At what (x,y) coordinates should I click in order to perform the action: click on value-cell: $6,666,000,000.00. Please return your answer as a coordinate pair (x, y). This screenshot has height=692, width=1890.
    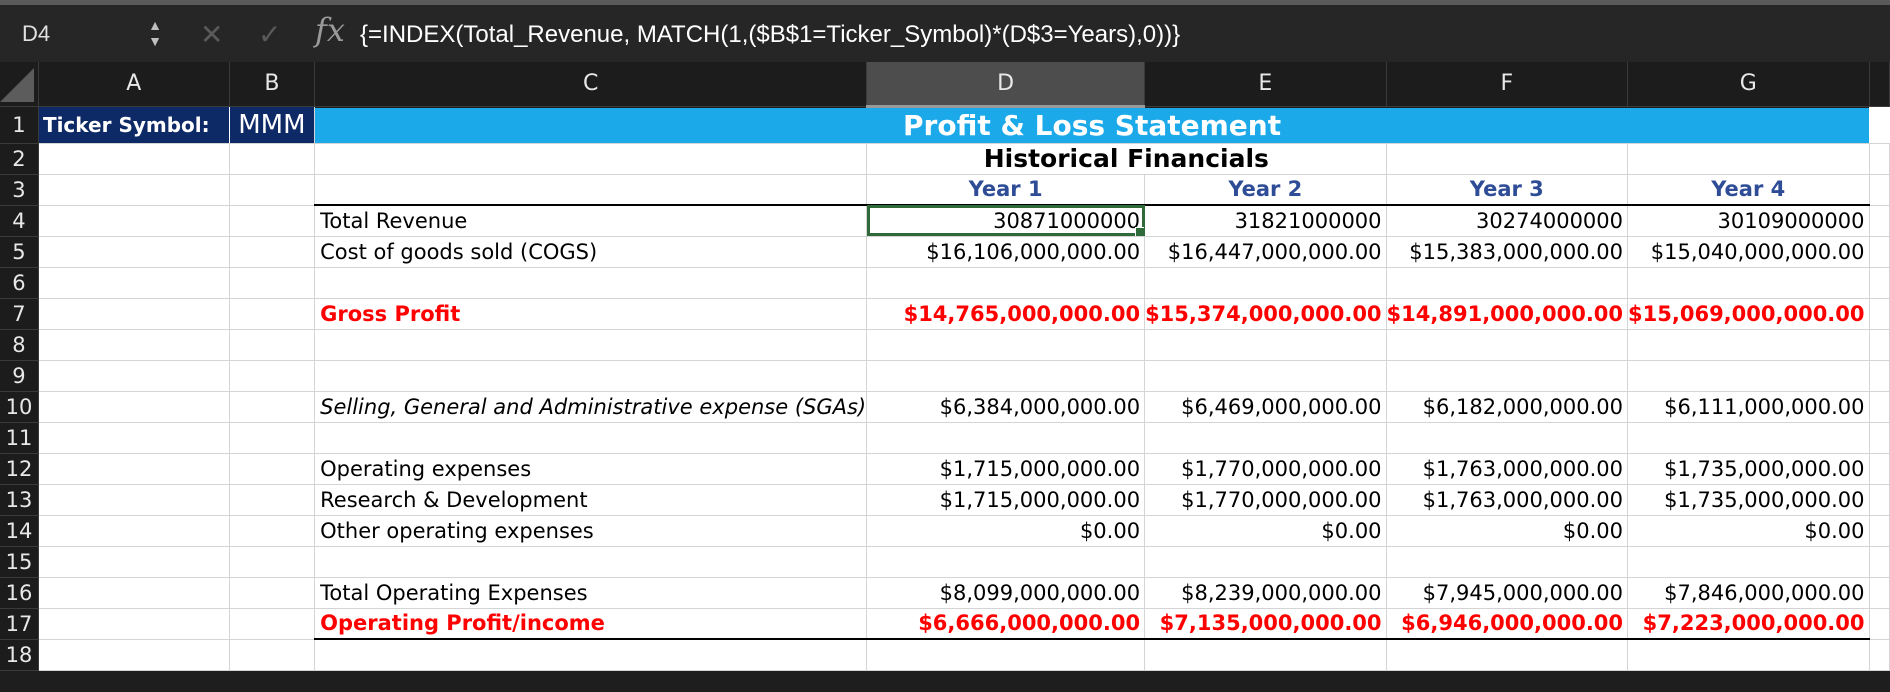
    Looking at the image, I should click on (1006, 624).